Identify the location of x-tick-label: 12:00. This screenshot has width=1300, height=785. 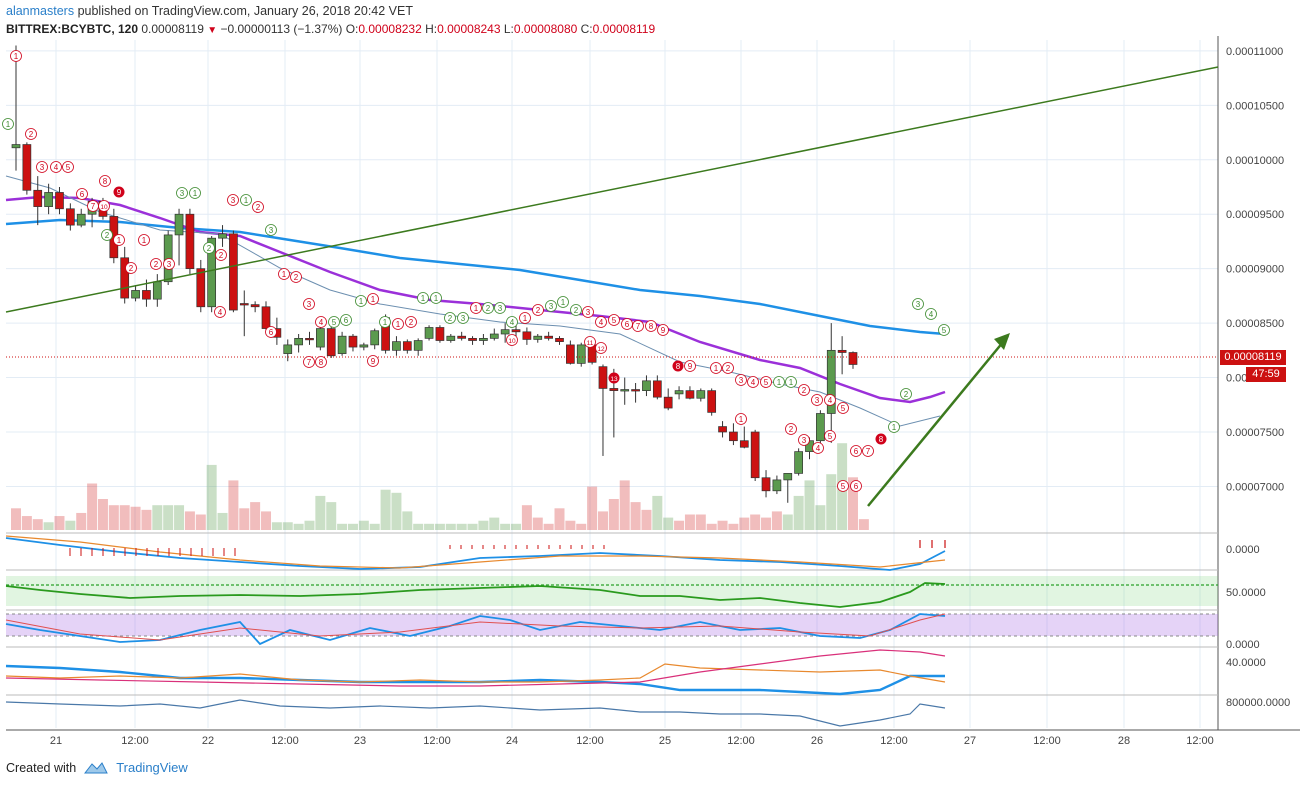
(1047, 741).